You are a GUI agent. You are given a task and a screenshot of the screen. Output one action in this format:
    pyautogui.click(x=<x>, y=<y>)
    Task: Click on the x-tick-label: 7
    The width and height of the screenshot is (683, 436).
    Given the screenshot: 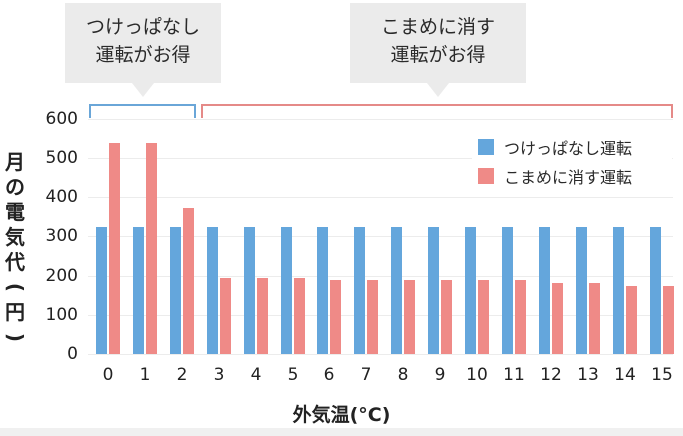 What is the action you would take?
    pyautogui.click(x=366, y=375)
    